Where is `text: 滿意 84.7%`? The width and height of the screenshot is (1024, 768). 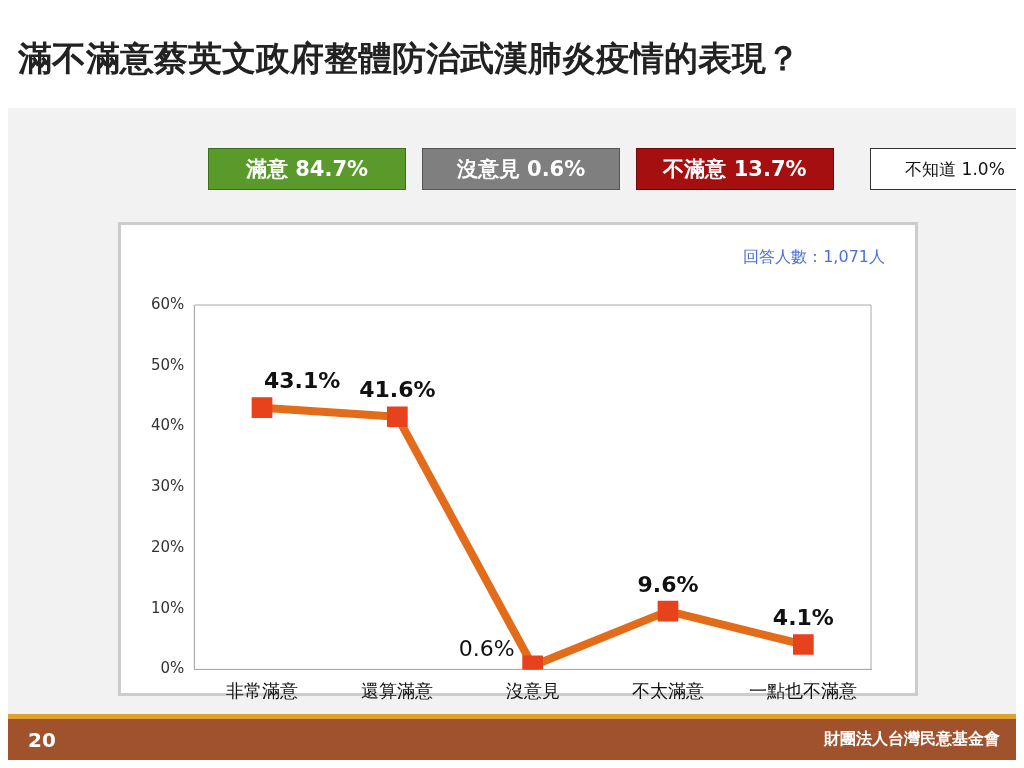
text: 滿意 84.7% is located at coordinates (307, 169).